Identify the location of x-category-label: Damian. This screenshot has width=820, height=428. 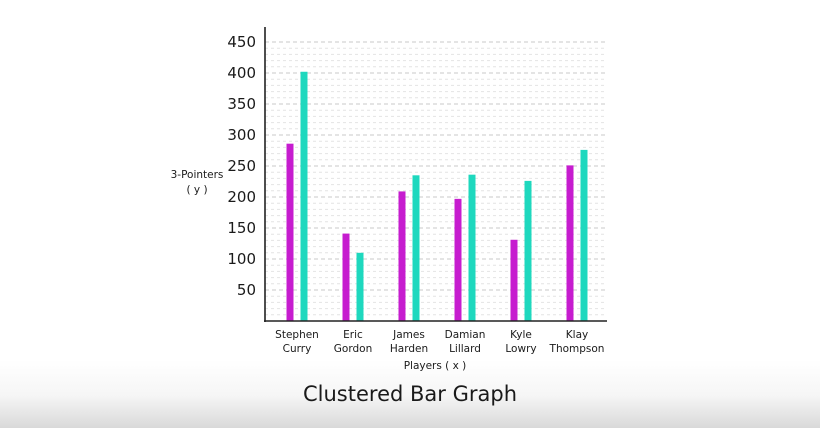
(465, 335).